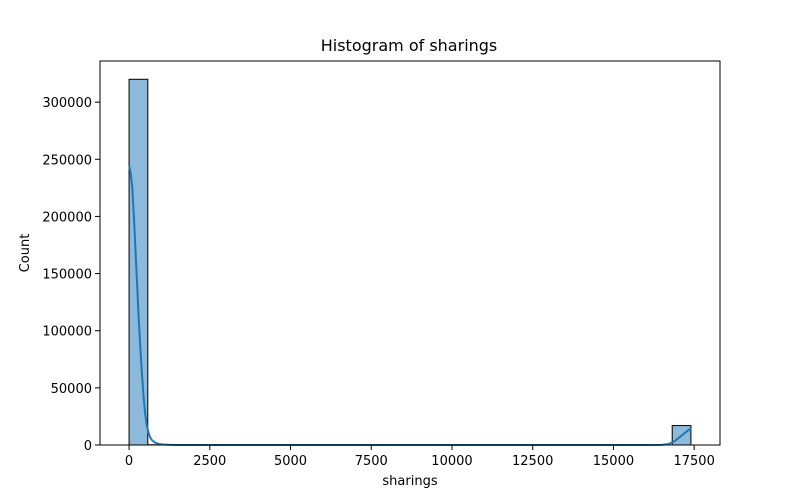  What do you see at coordinates (67, 217) in the screenshot?
I see `y-tick-label: 200000` at bounding box center [67, 217].